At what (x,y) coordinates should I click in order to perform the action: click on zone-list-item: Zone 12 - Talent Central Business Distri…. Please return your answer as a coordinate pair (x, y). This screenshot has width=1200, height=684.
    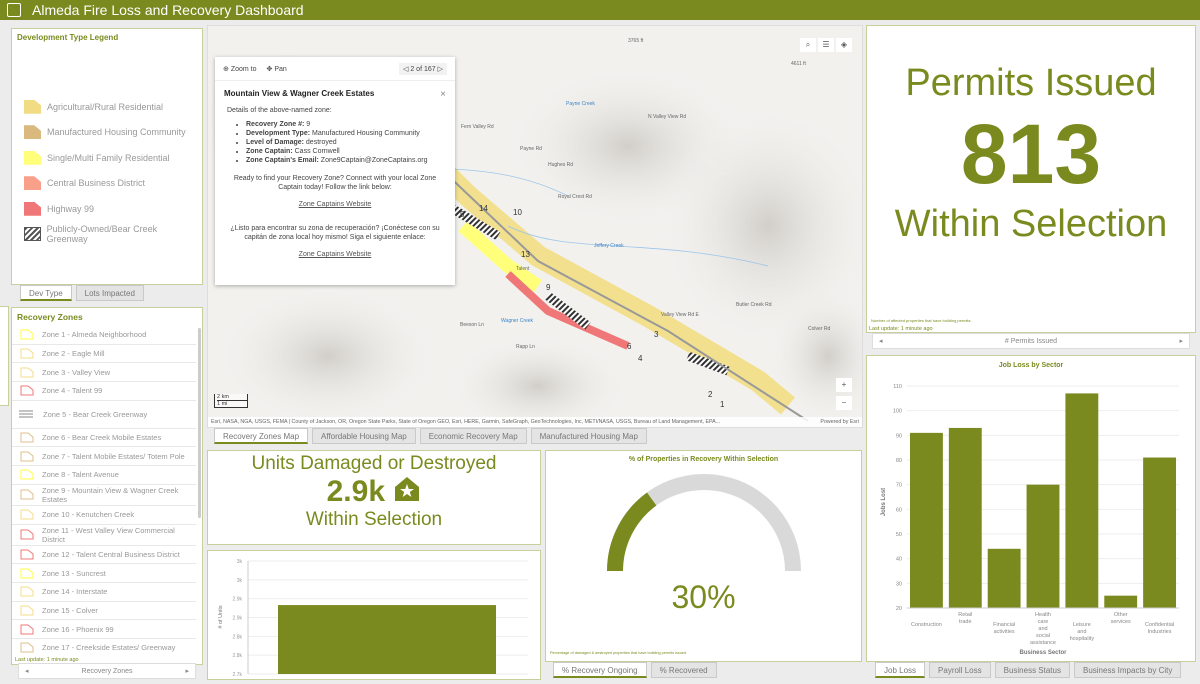
    Looking at the image, I should click on (104, 555).